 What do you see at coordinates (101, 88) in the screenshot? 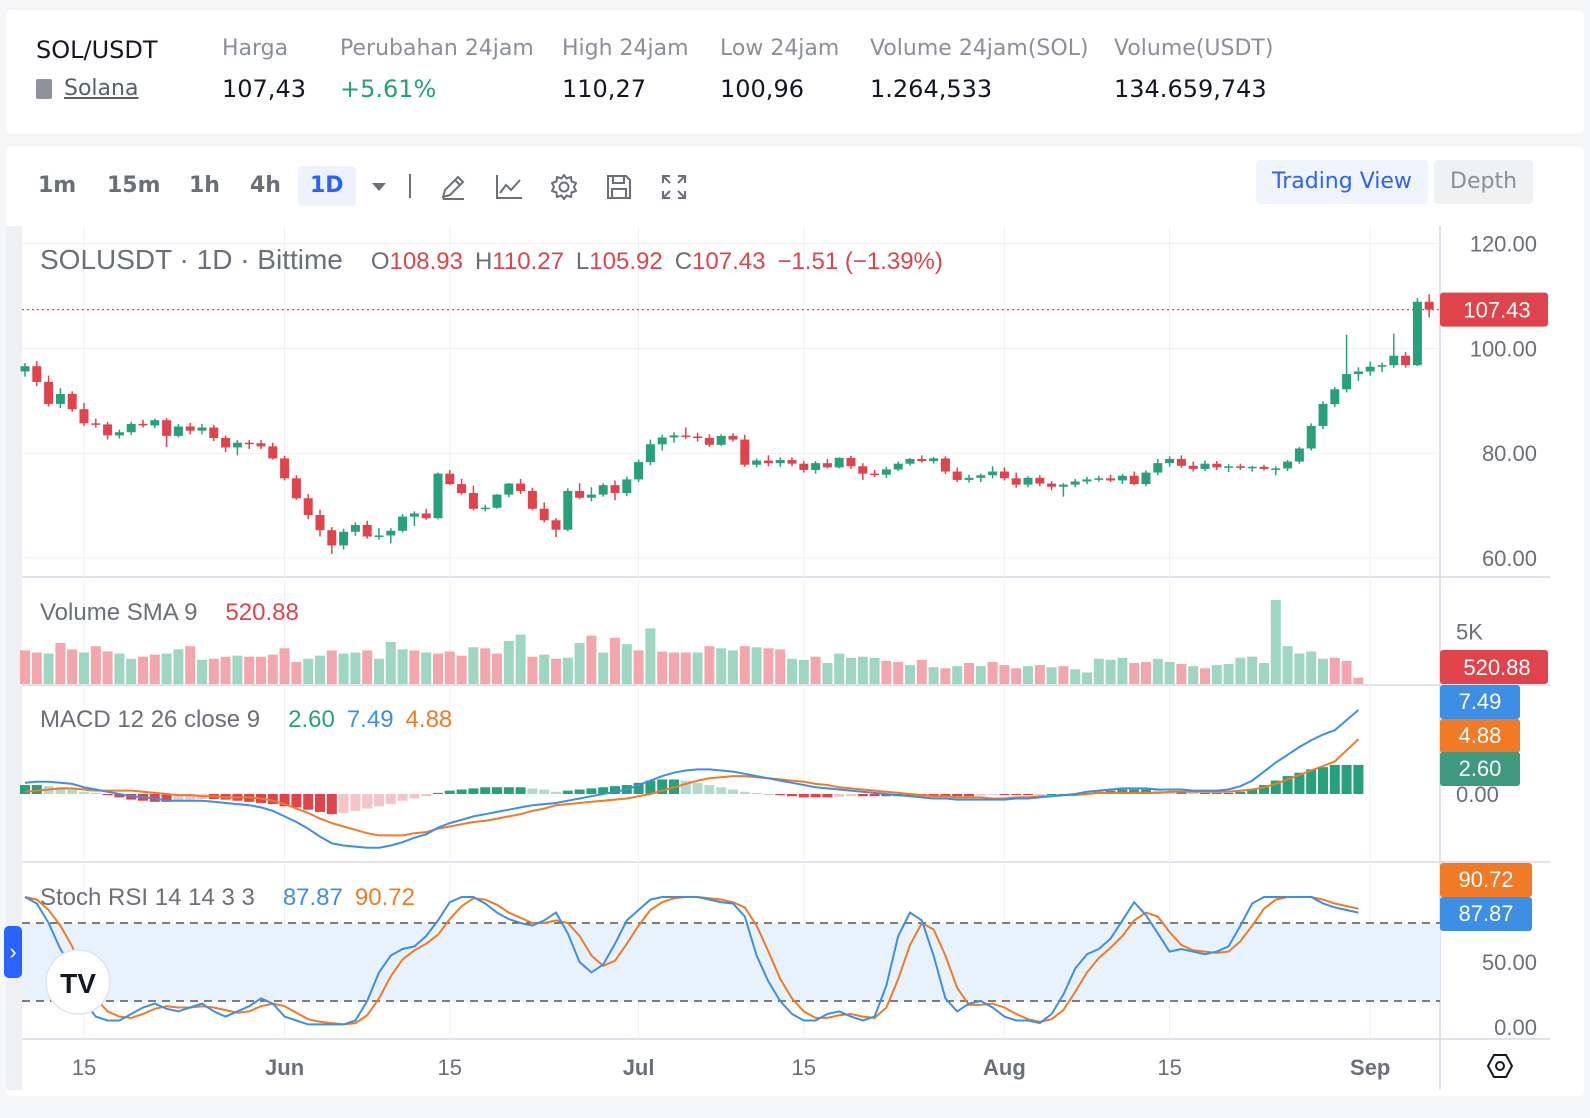
I see `coin-link: Solana` at bounding box center [101, 88].